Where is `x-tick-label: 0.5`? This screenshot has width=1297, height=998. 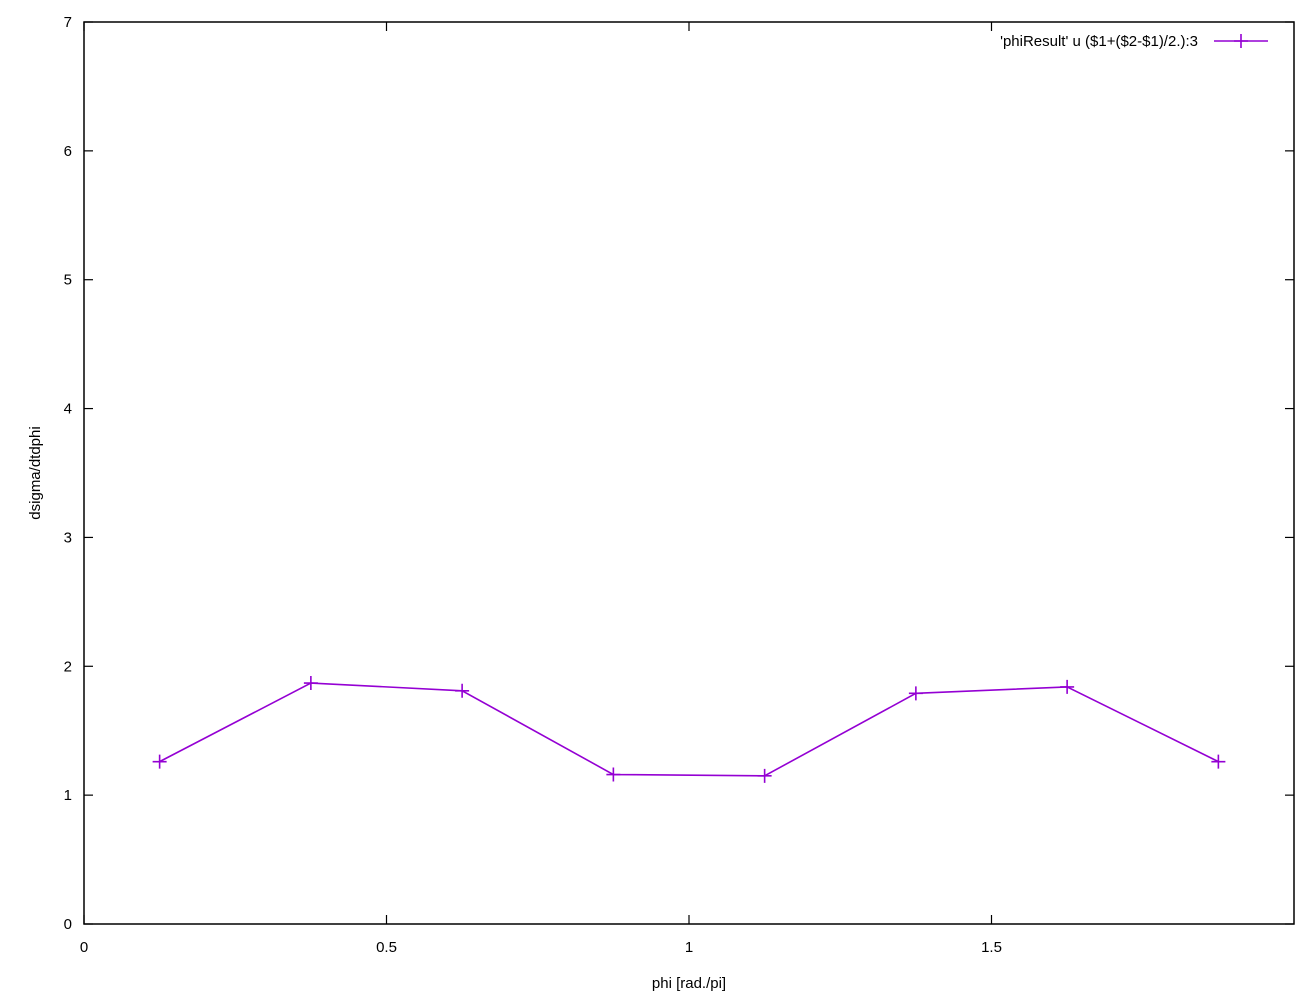
x-tick-label: 0.5 is located at coordinates (386, 947).